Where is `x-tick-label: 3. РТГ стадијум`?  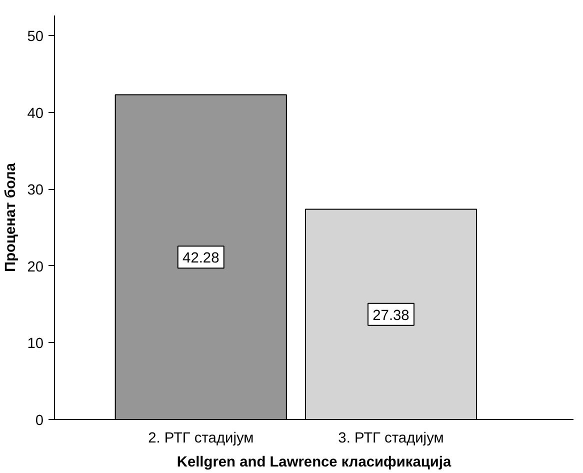 x-tick-label: 3. РТГ стадијум is located at coordinates (391, 438).